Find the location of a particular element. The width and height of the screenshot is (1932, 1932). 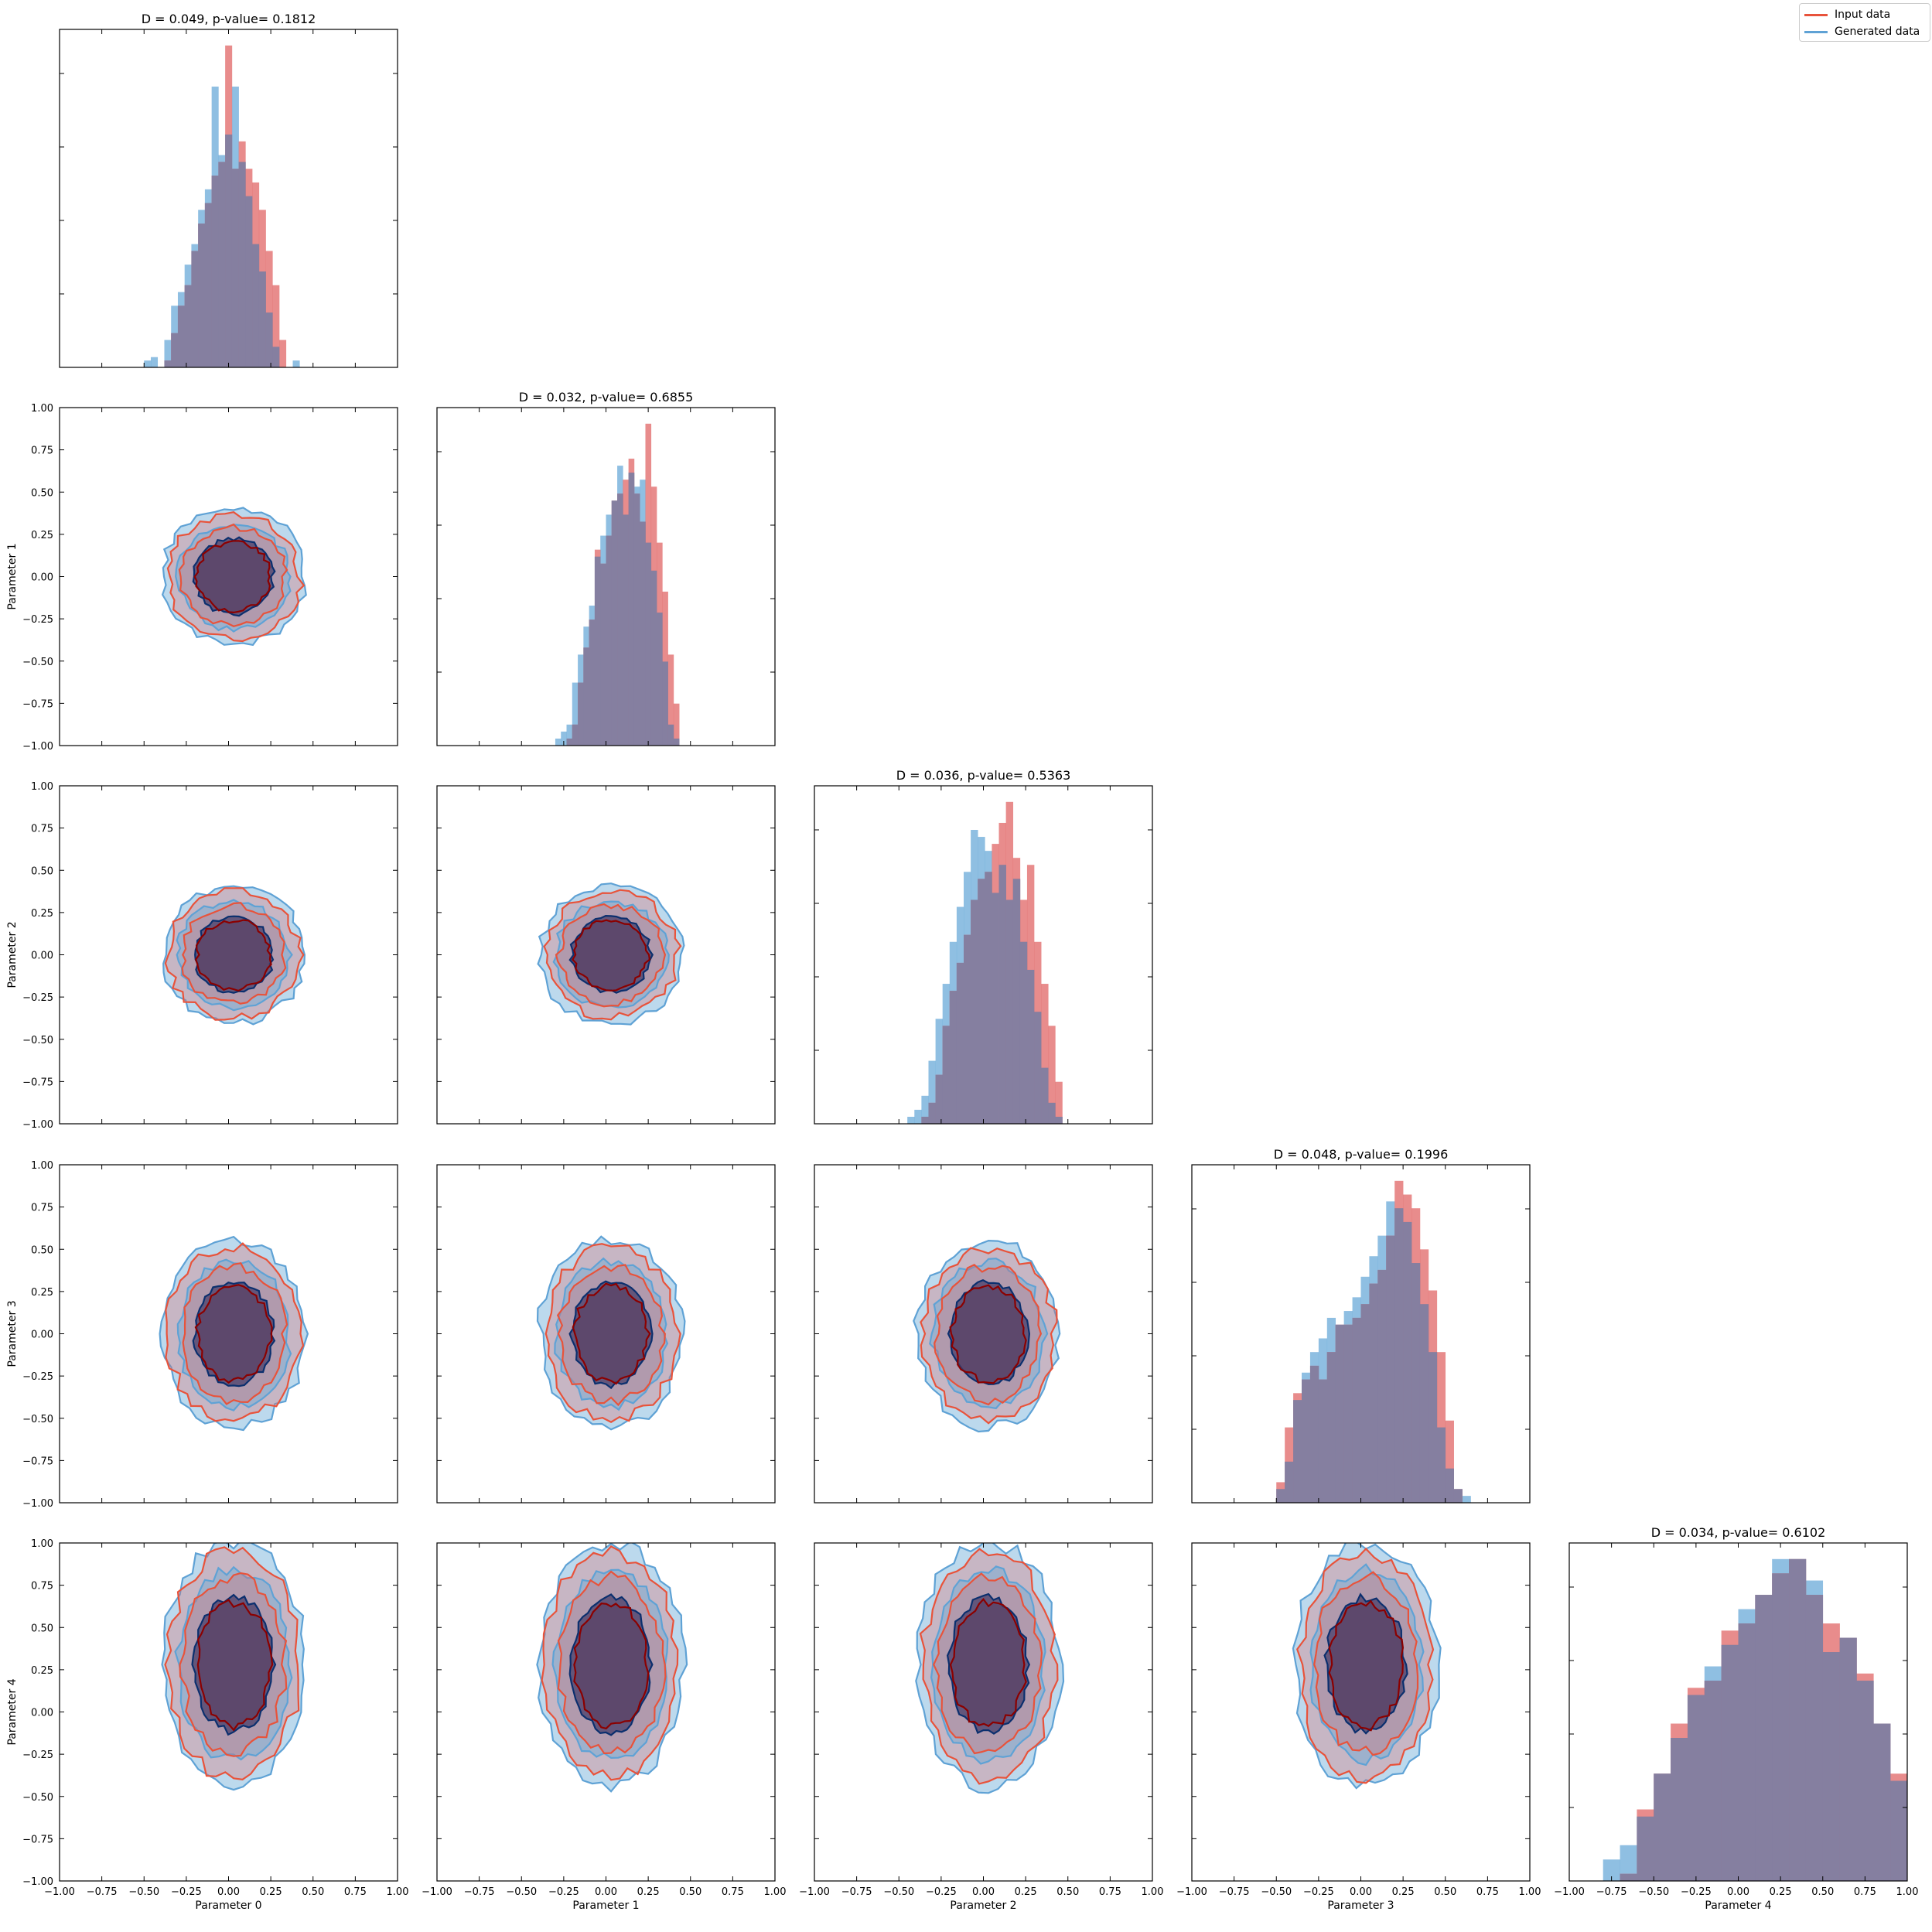

diagonal-title-3: D = 0.048, p-value= 0.1996 is located at coordinates (1361, 1154).